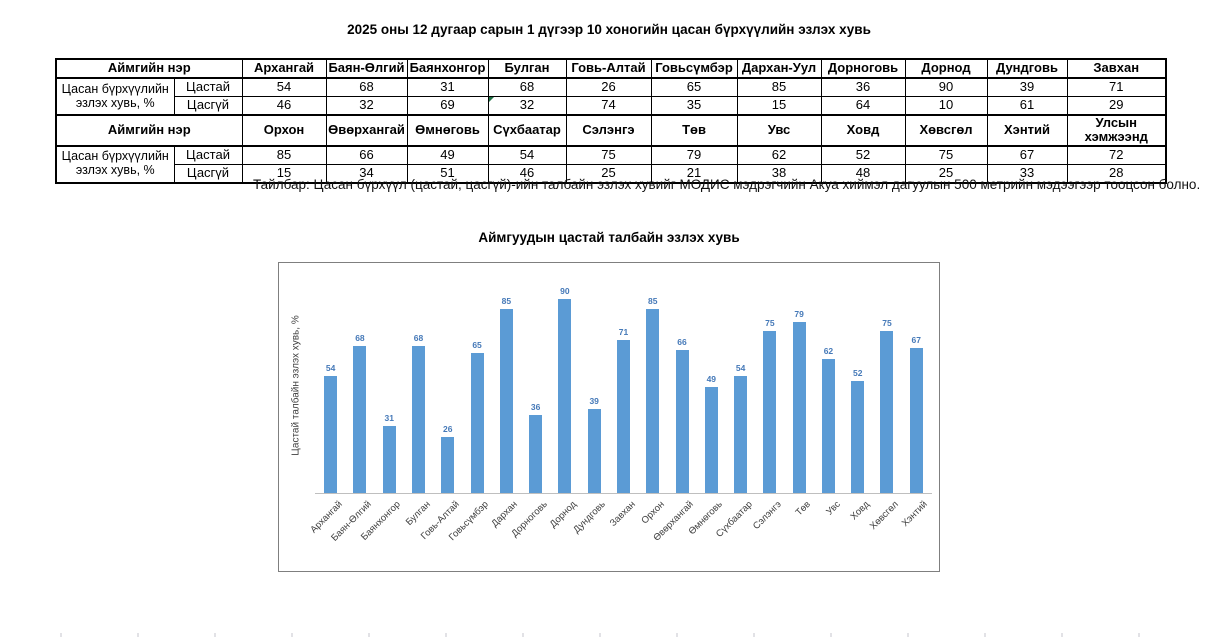 The height and width of the screenshot is (639, 1218). What do you see at coordinates (694, 106) in the screenshot?
I see `value-cell: 35` at bounding box center [694, 106].